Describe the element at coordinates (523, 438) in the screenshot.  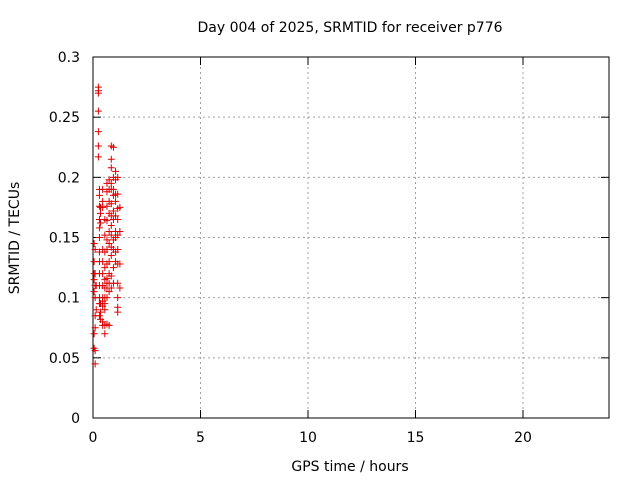
I see `x-tick-label: 20` at that location.